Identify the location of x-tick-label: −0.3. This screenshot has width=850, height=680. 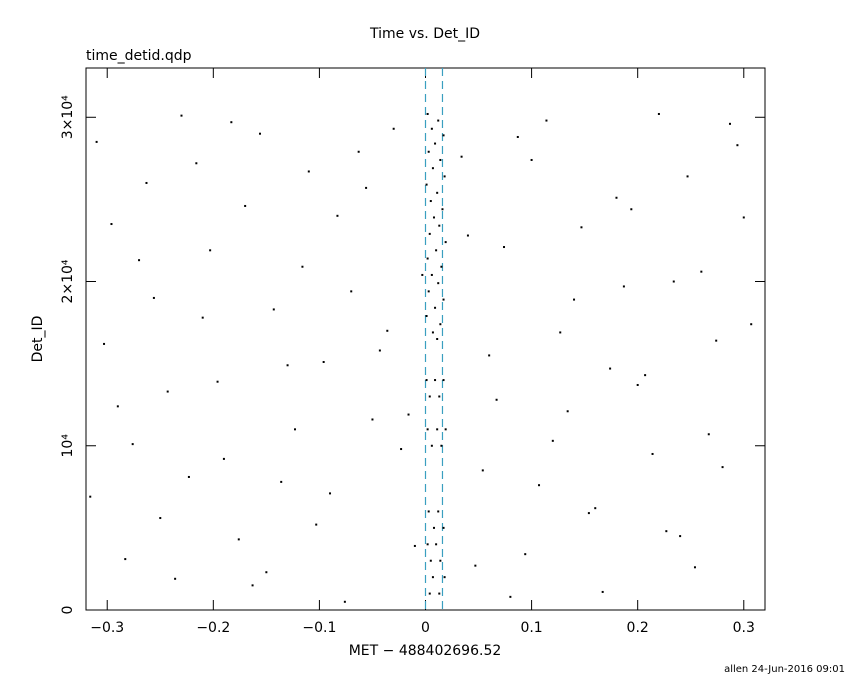
(107, 628).